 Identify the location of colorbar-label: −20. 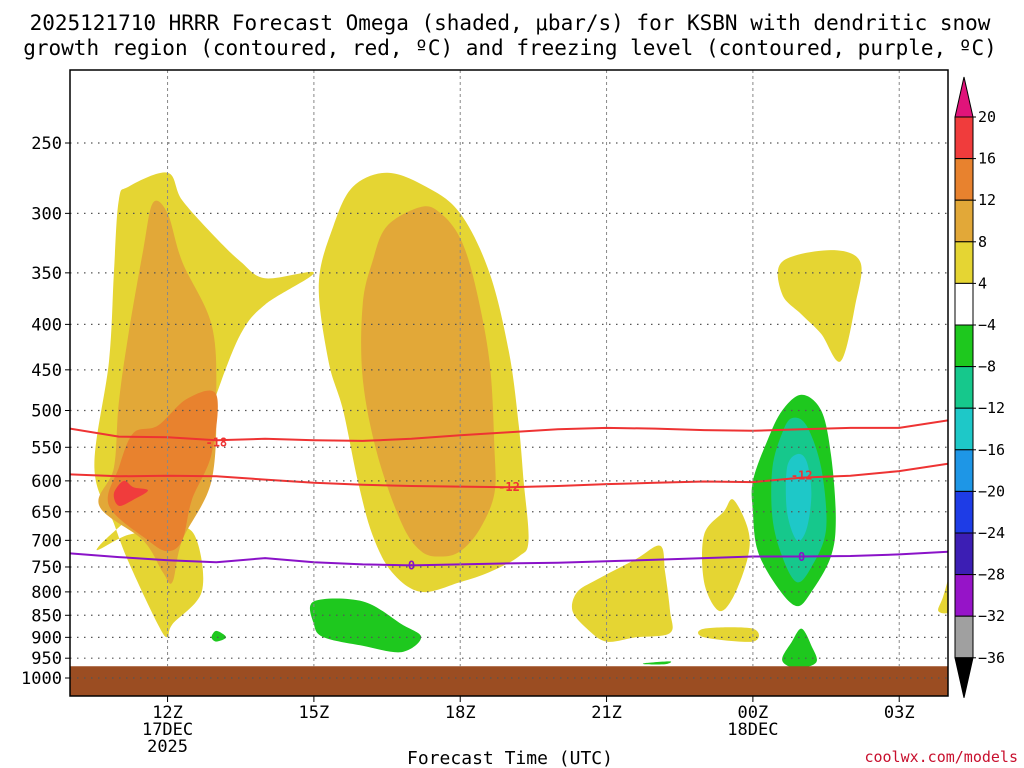
(991, 491).